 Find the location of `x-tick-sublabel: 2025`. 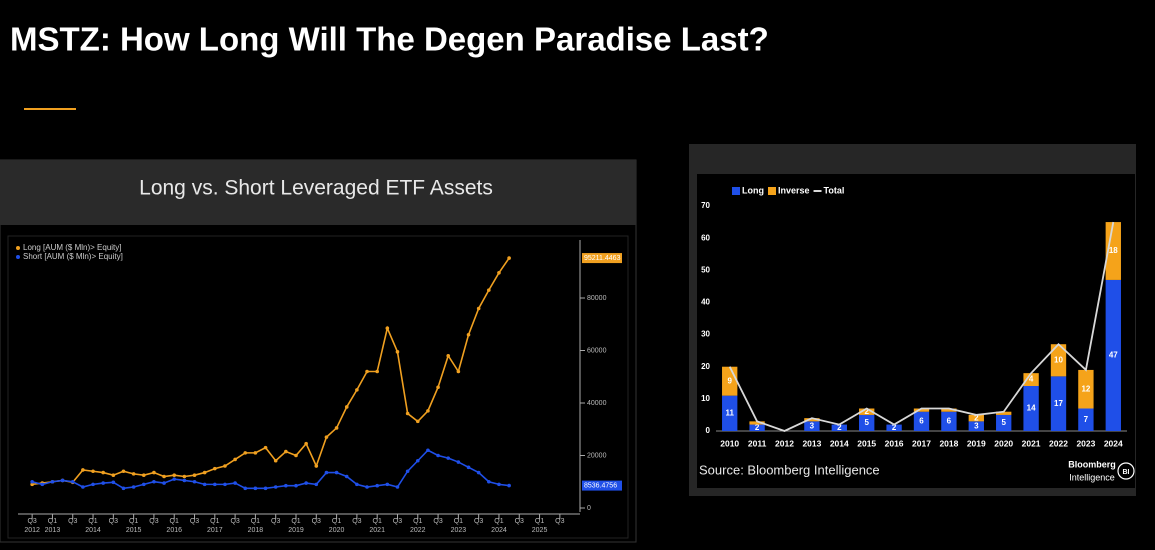

x-tick-sublabel: 2025 is located at coordinates (540, 530).